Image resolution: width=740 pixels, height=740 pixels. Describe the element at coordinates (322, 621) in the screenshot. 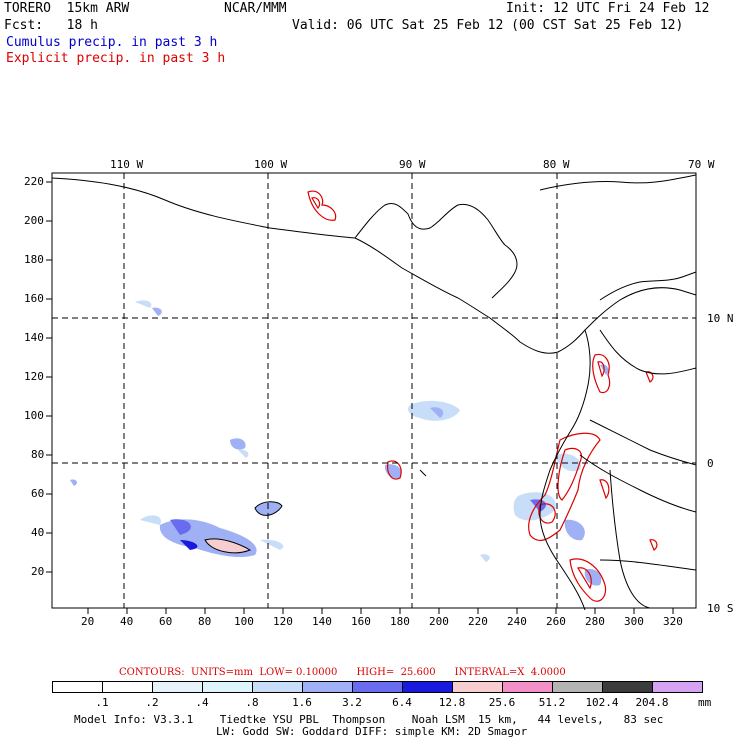

I see `x-tick-label: 140` at that location.